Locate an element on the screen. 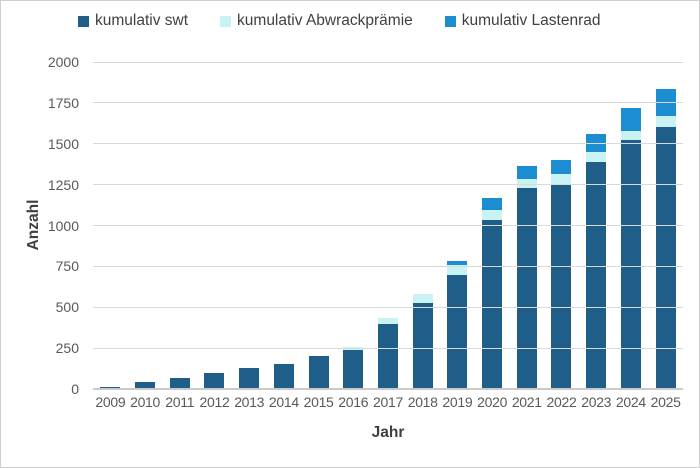 Image resolution: width=700 pixels, height=468 pixels. legend-label-abwrackpraemie: kumulativ Abwrackprämie is located at coordinates (325, 20).